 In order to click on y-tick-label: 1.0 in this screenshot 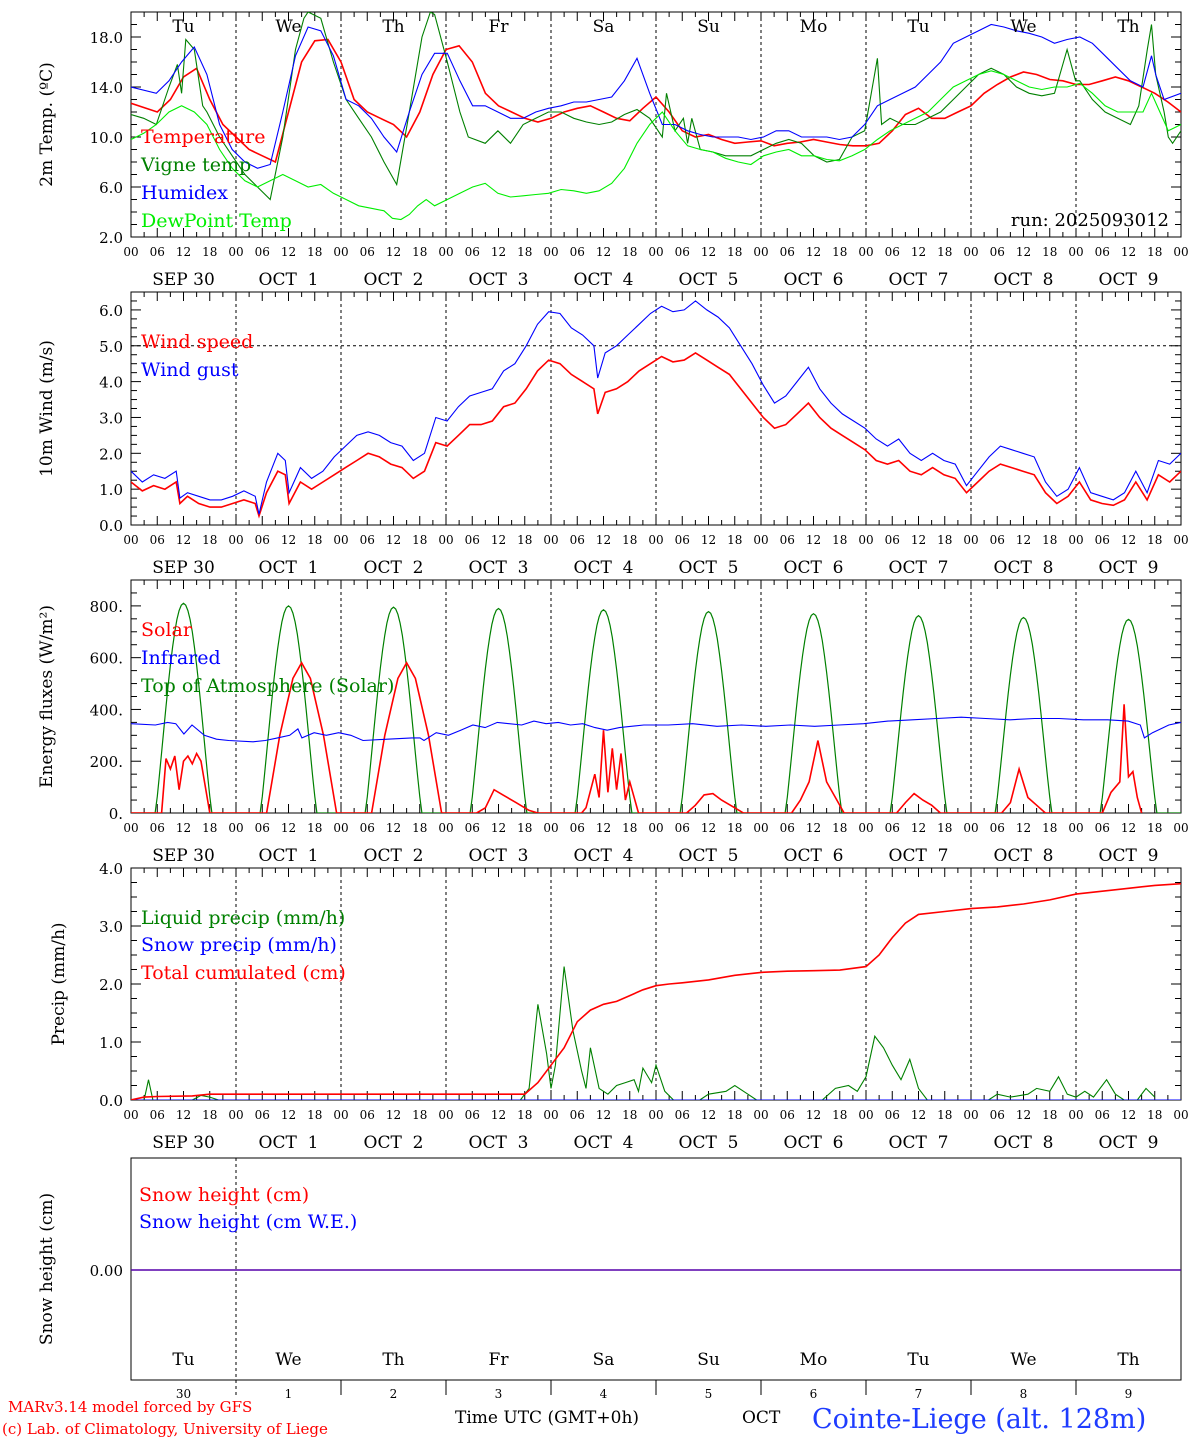, I will do `click(111, 1043)`.